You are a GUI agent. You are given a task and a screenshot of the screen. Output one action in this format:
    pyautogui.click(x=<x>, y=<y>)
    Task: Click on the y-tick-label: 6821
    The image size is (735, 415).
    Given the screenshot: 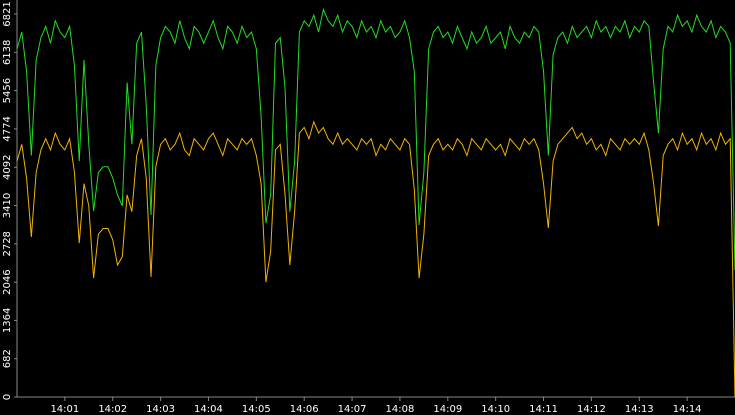 What is the action you would take?
    pyautogui.click(x=7, y=13)
    